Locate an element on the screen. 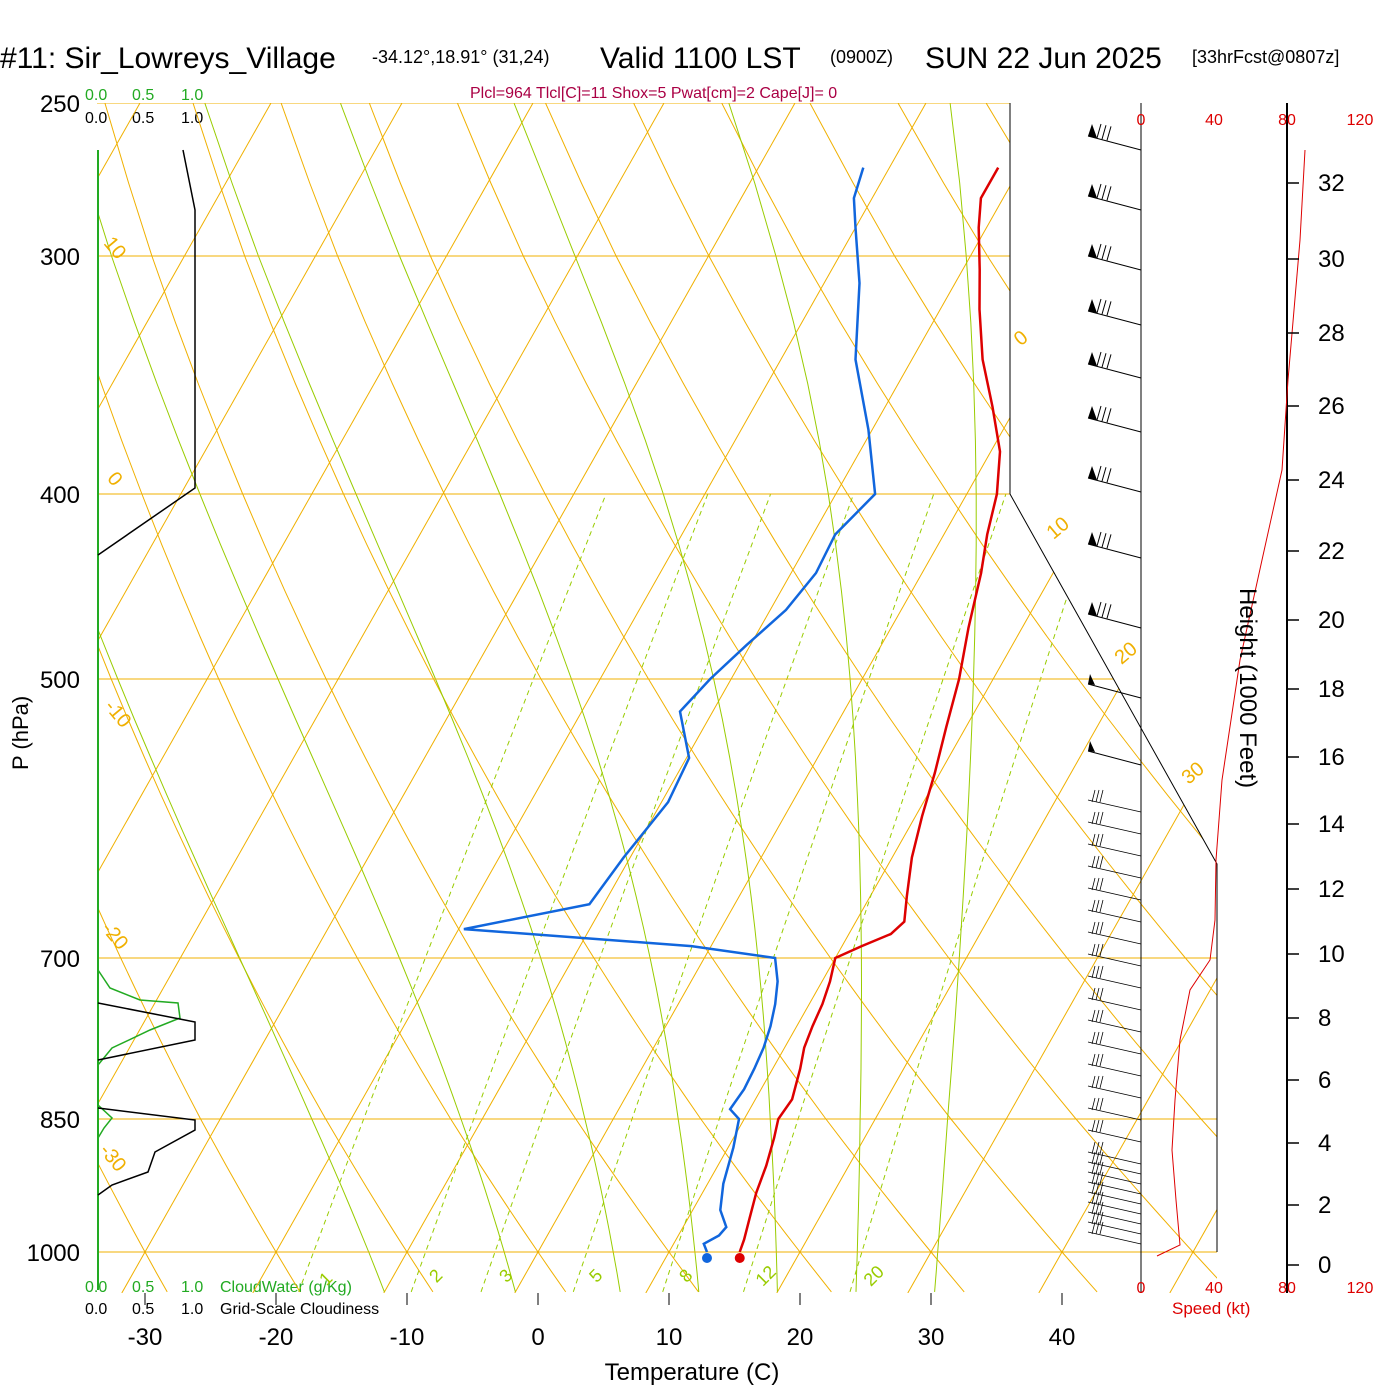 The image size is (1400, 1400). station-title: #11: Sir_Lowreys_Village is located at coordinates (168, 58).